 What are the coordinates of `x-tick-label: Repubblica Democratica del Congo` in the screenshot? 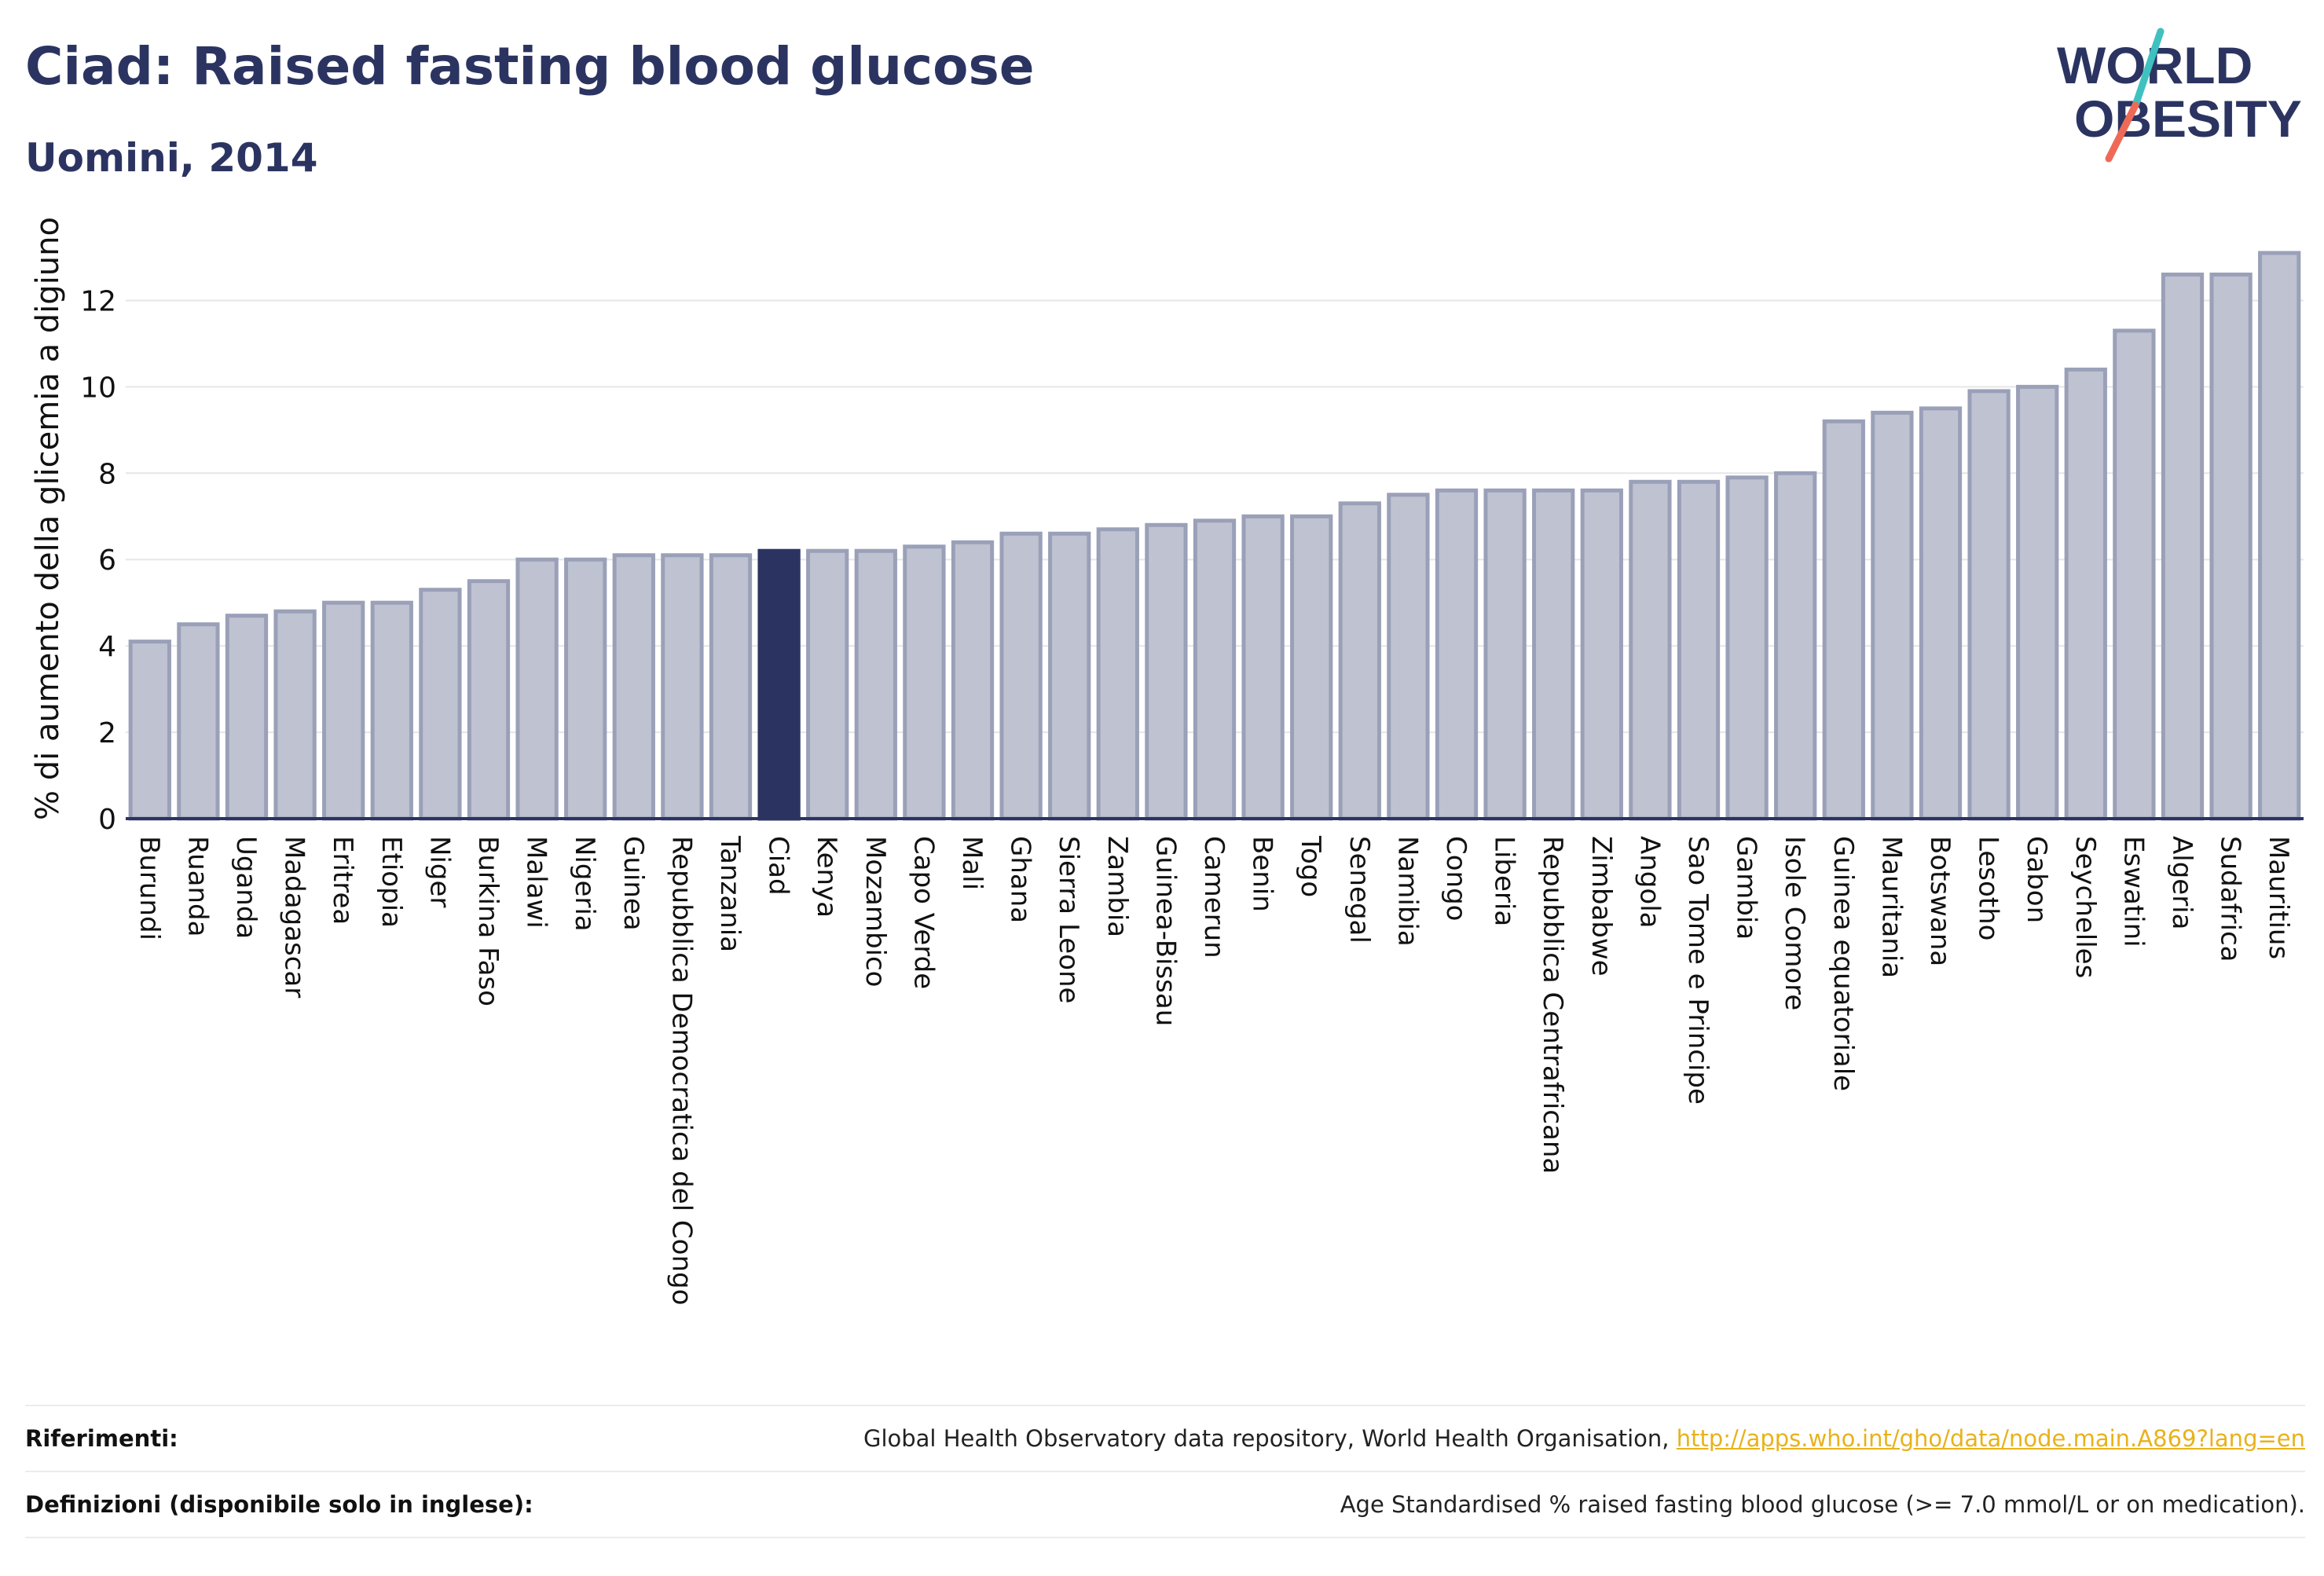 It's located at (681, 1070).